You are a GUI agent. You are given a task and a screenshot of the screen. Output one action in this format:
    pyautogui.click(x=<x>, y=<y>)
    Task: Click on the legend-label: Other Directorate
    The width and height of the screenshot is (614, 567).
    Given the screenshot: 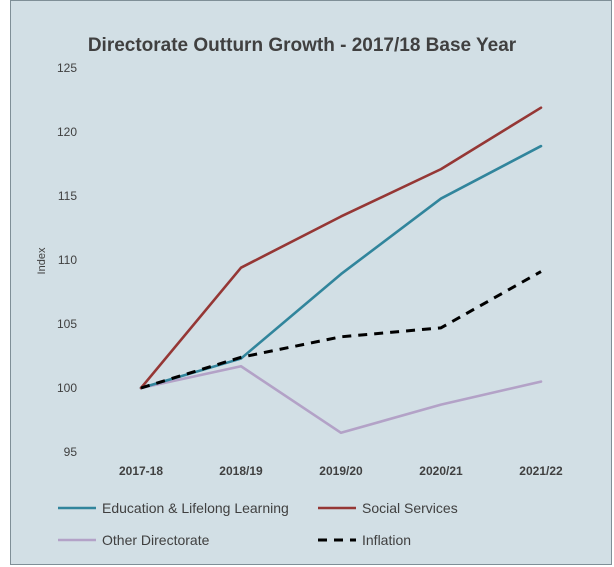 What is the action you would take?
    pyautogui.click(x=156, y=540)
    